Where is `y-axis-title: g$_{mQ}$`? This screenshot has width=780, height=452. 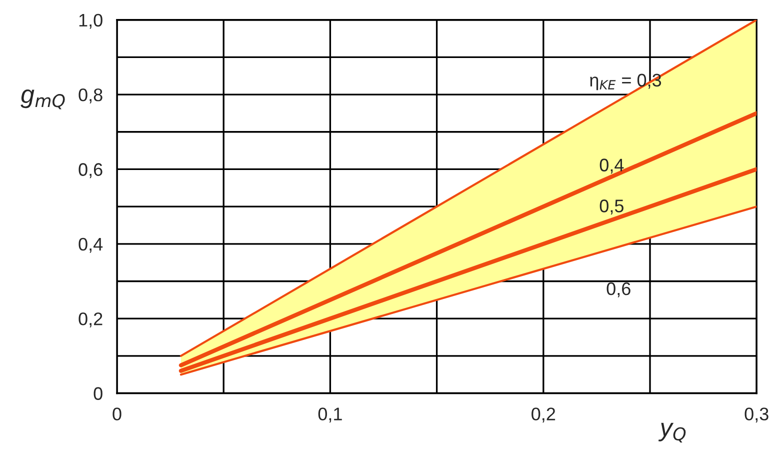
y-axis-title: g$_{mQ}$ is located at coordinates (42, 99).